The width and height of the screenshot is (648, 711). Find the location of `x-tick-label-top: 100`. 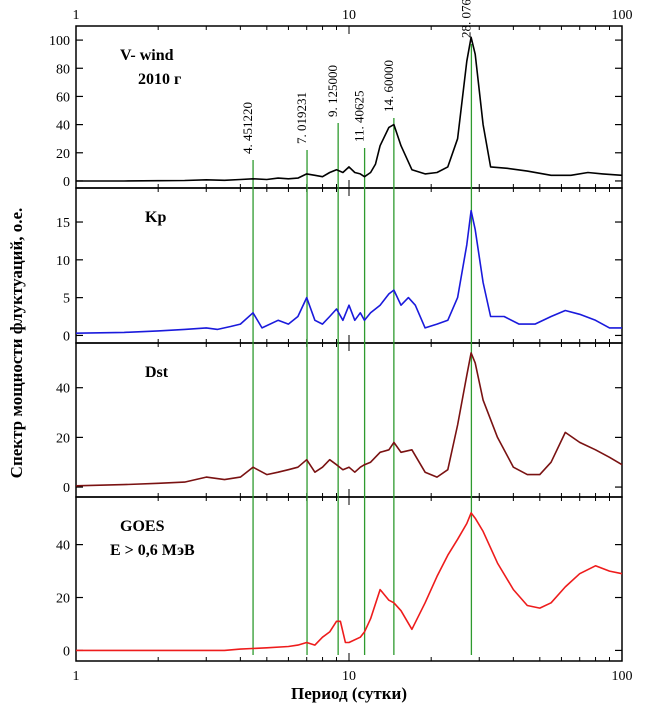

x-tick-label-top: 100 is located at coordinates (622, 15).